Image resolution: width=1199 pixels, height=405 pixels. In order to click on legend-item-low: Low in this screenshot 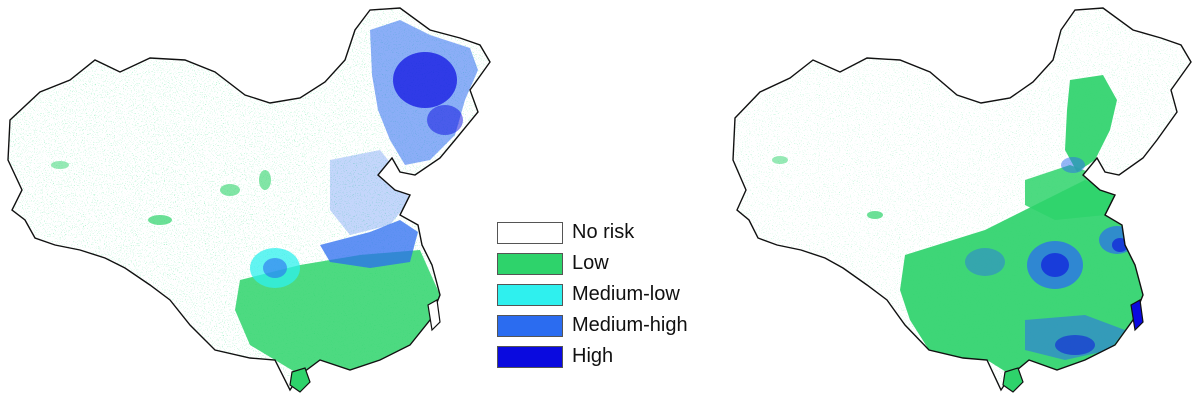, I will do `click(612, 264)`.